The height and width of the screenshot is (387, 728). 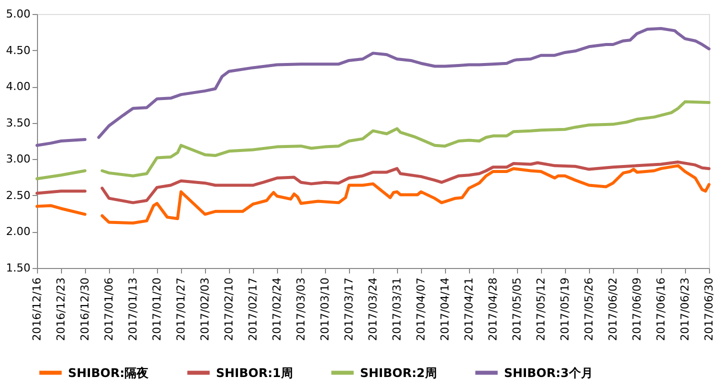 What do you see at coordinates (18, 159) in the screenshot?
I see `y-tick-label: 3.00` at bounding box center [18, 159].